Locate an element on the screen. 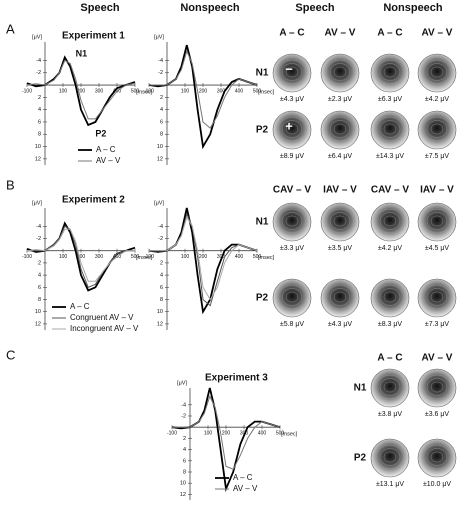  map-column-header: CAV – V is located at coordinates (390, 190).